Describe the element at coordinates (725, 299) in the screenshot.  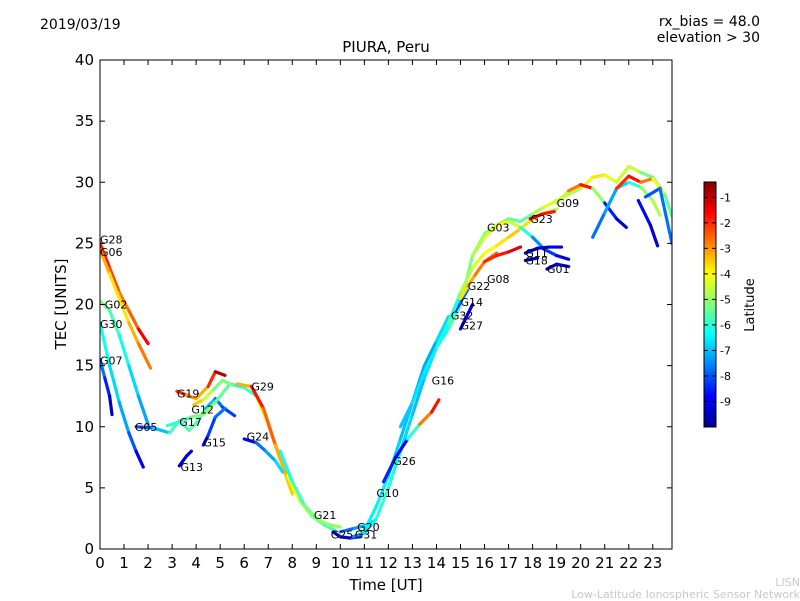
I see `colorbar-tick-label: -5` at that location.